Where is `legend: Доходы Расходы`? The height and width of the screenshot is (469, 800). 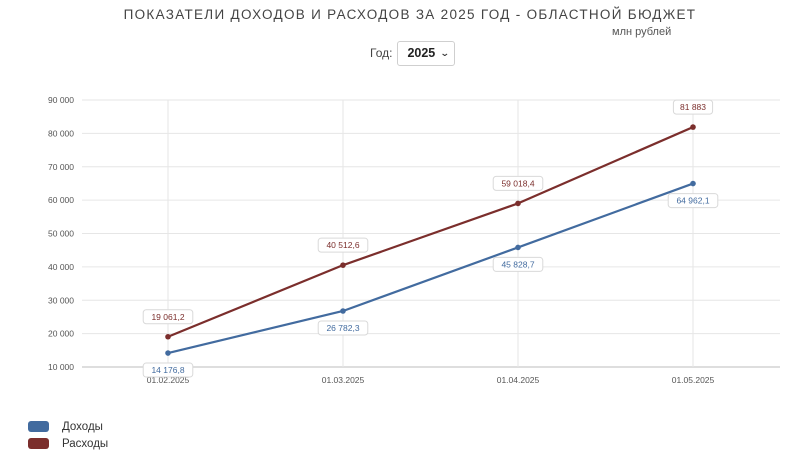 legend: Доходы Расходы is located at coordinates (68, 435).